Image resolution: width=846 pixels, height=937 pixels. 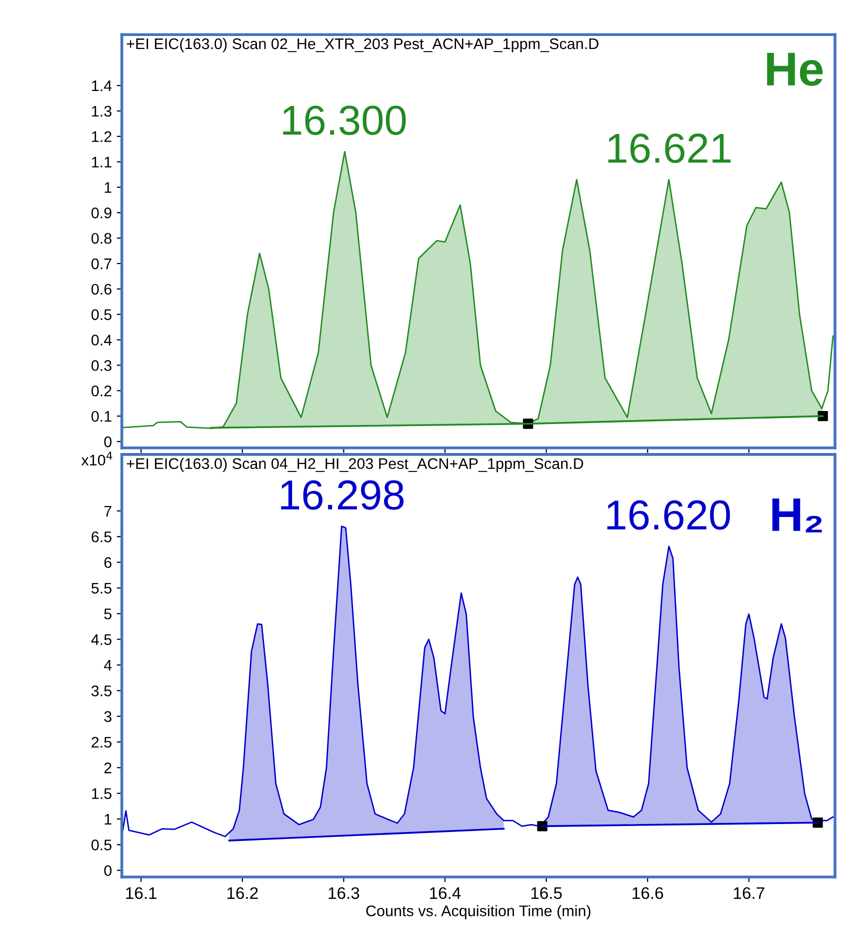 I want to click on x-tick-label: 16.6, so click(x=648, y=893).